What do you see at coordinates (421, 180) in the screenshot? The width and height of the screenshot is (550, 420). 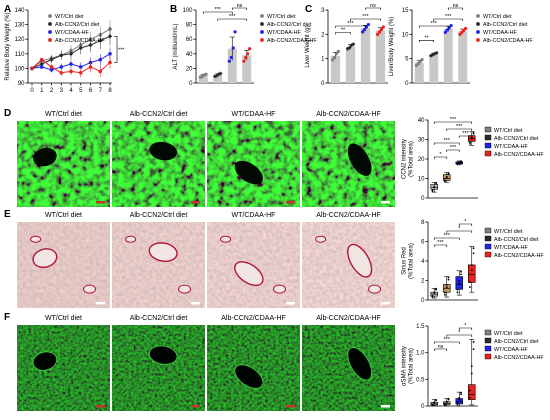 I see `chart-d-y-tick-label: 10` at bounding box center [421, 180].